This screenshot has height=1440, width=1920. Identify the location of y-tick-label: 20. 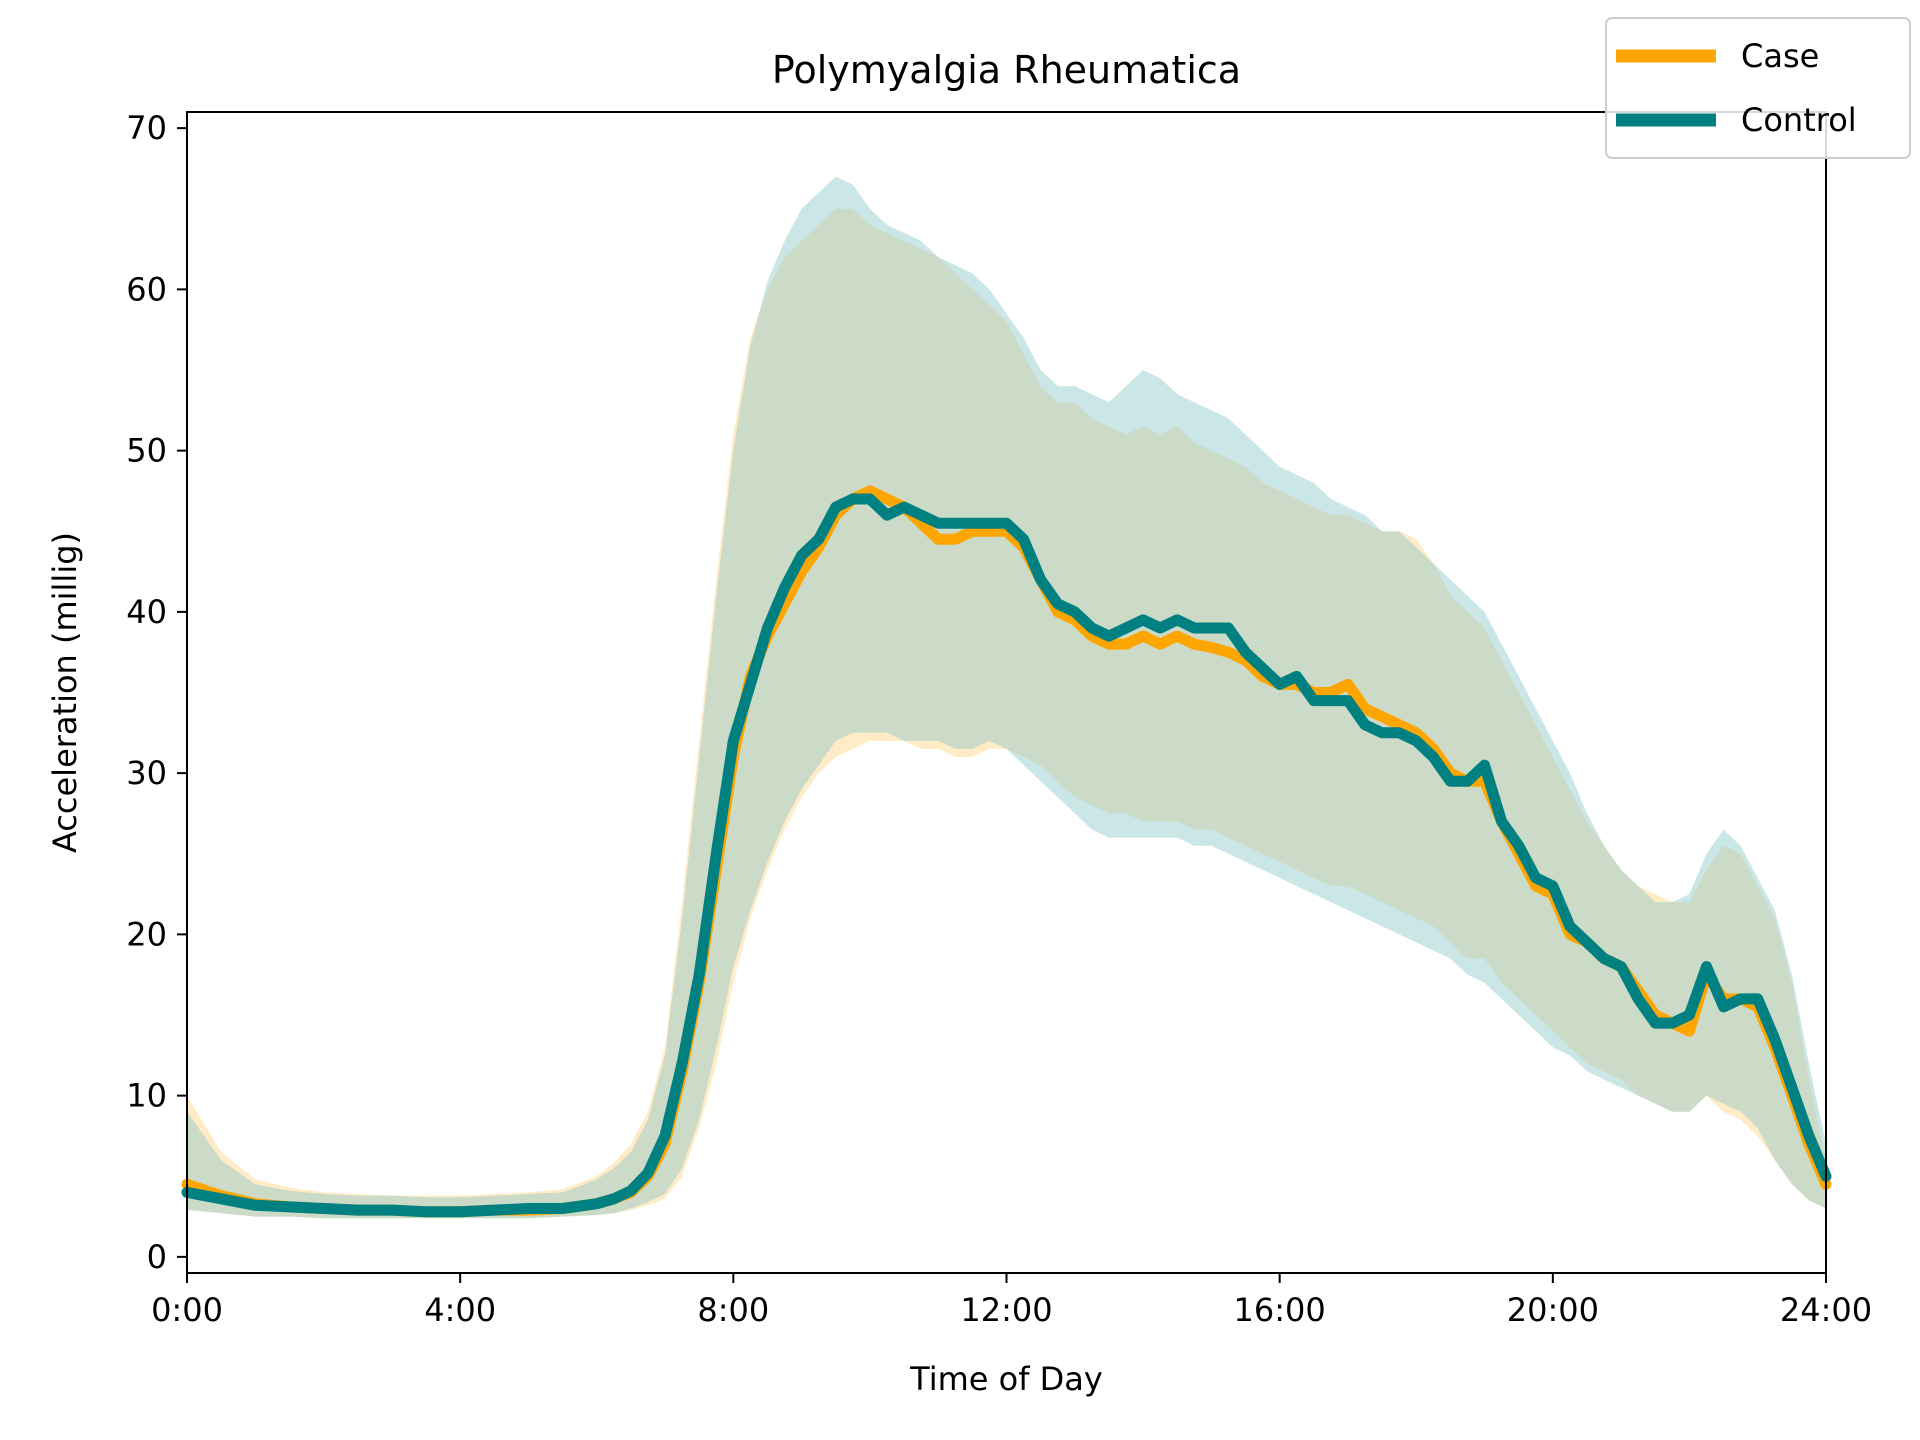
(146, 934).